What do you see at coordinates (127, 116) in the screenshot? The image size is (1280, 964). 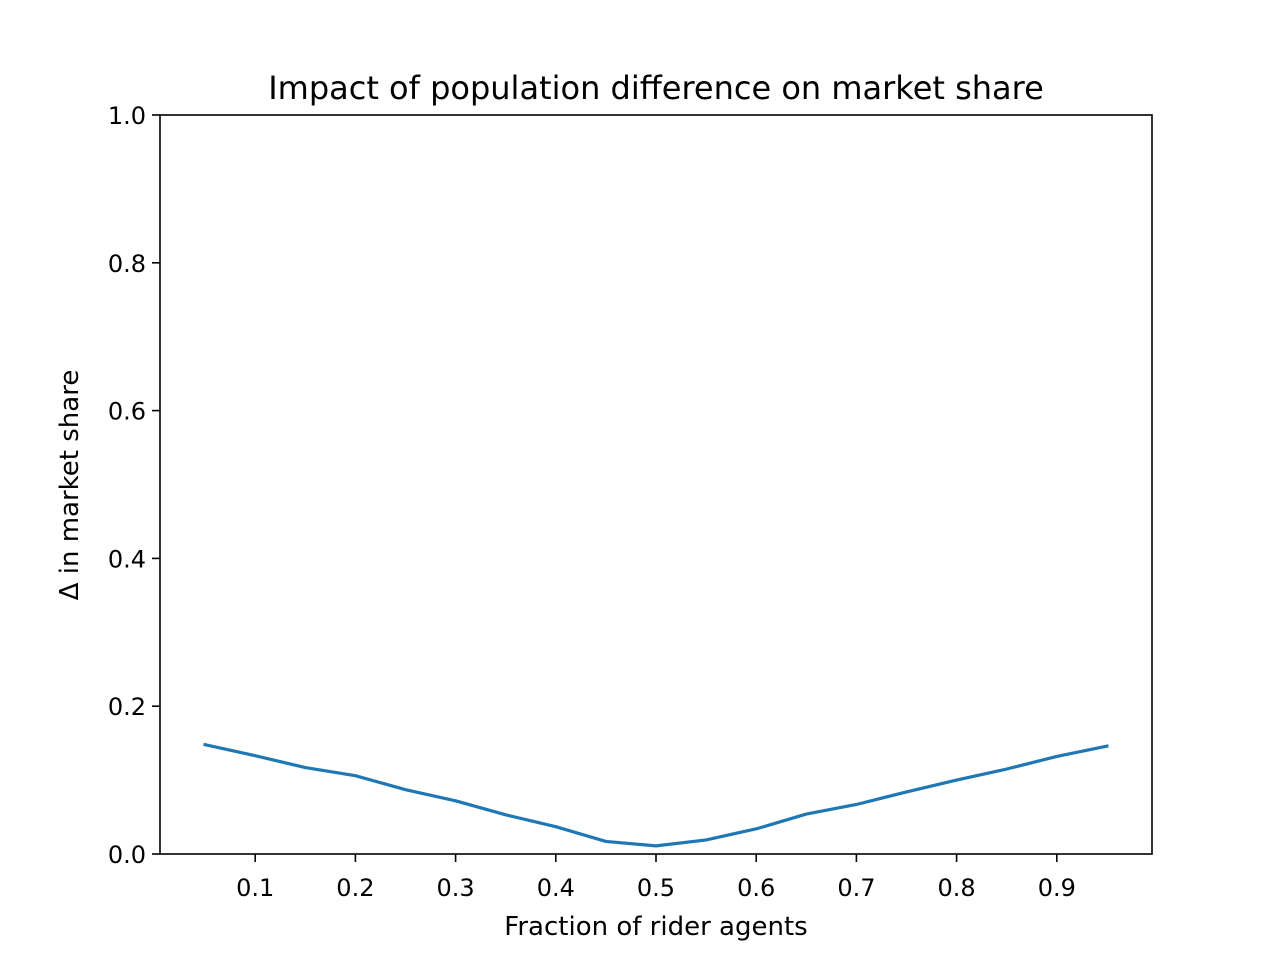 I see `y-tick-label: 1.0` at bounding box center [127, 116].